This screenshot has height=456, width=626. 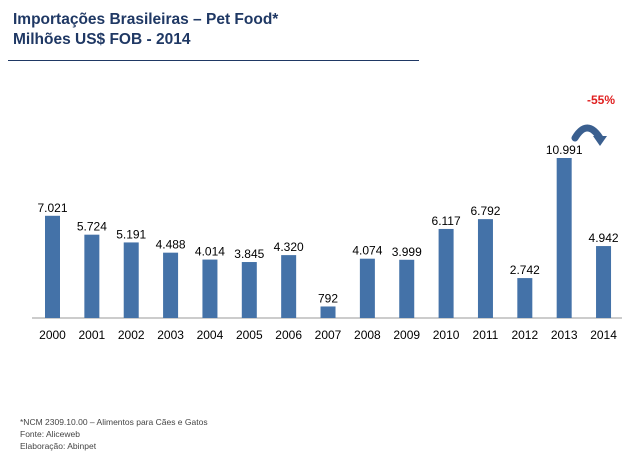 I want to click on category-label-2000: 2000, so click(x=52, y=335).